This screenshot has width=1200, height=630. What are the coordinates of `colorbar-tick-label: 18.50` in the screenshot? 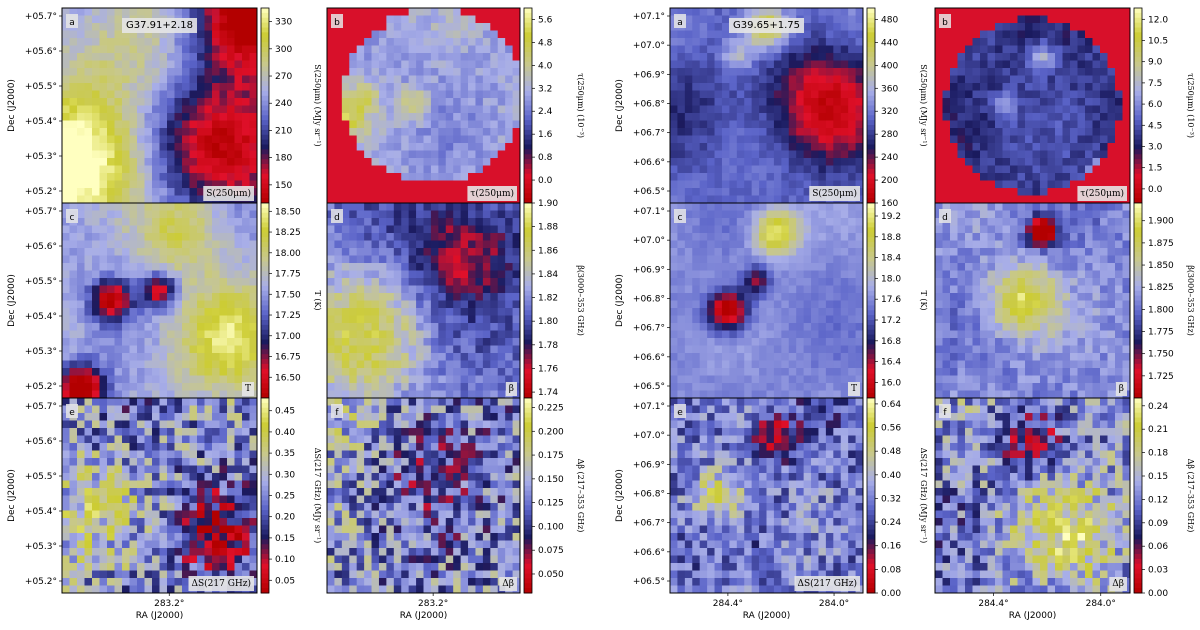 It's located at (288, 212).